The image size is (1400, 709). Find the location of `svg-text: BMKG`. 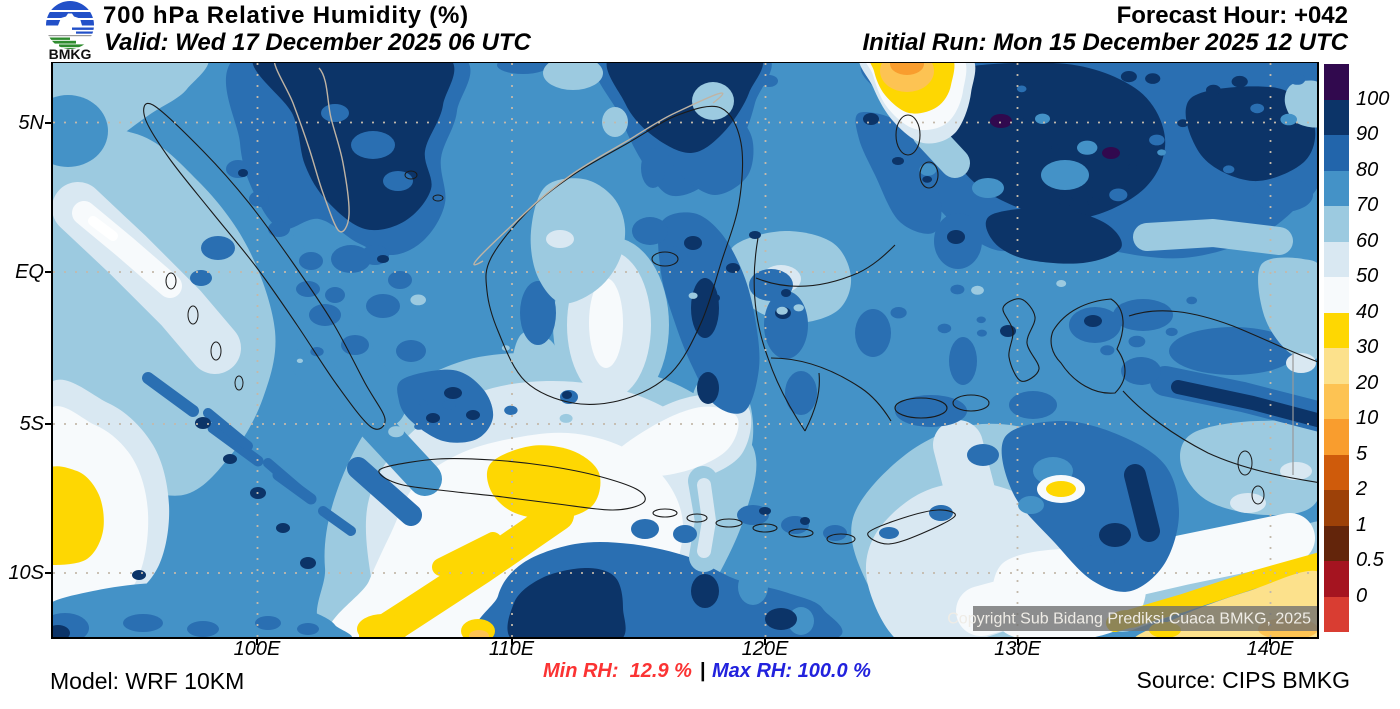

svg-text: BMKG is located at coordinates (70, 53).